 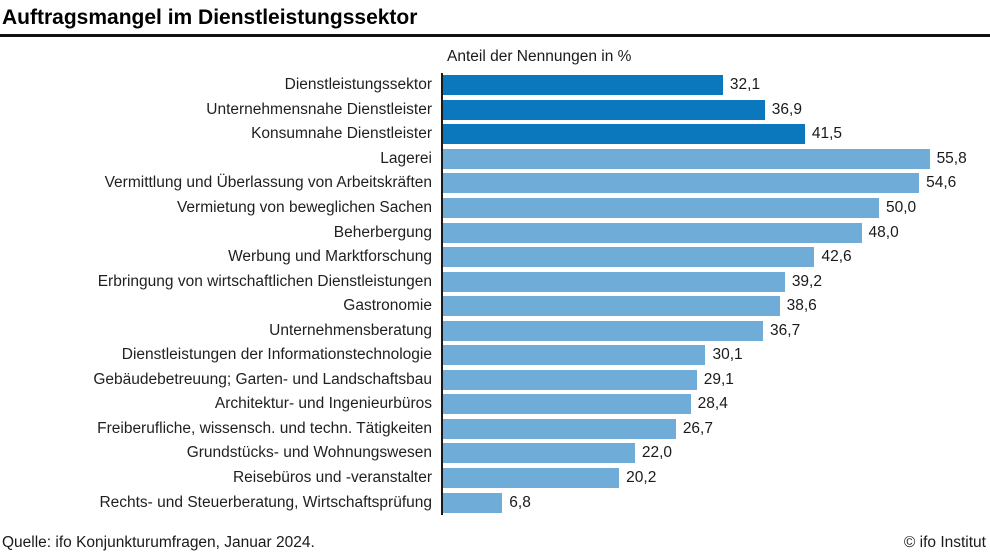 I want to click on bar-value: 28,4, so click(x=712, y=404).